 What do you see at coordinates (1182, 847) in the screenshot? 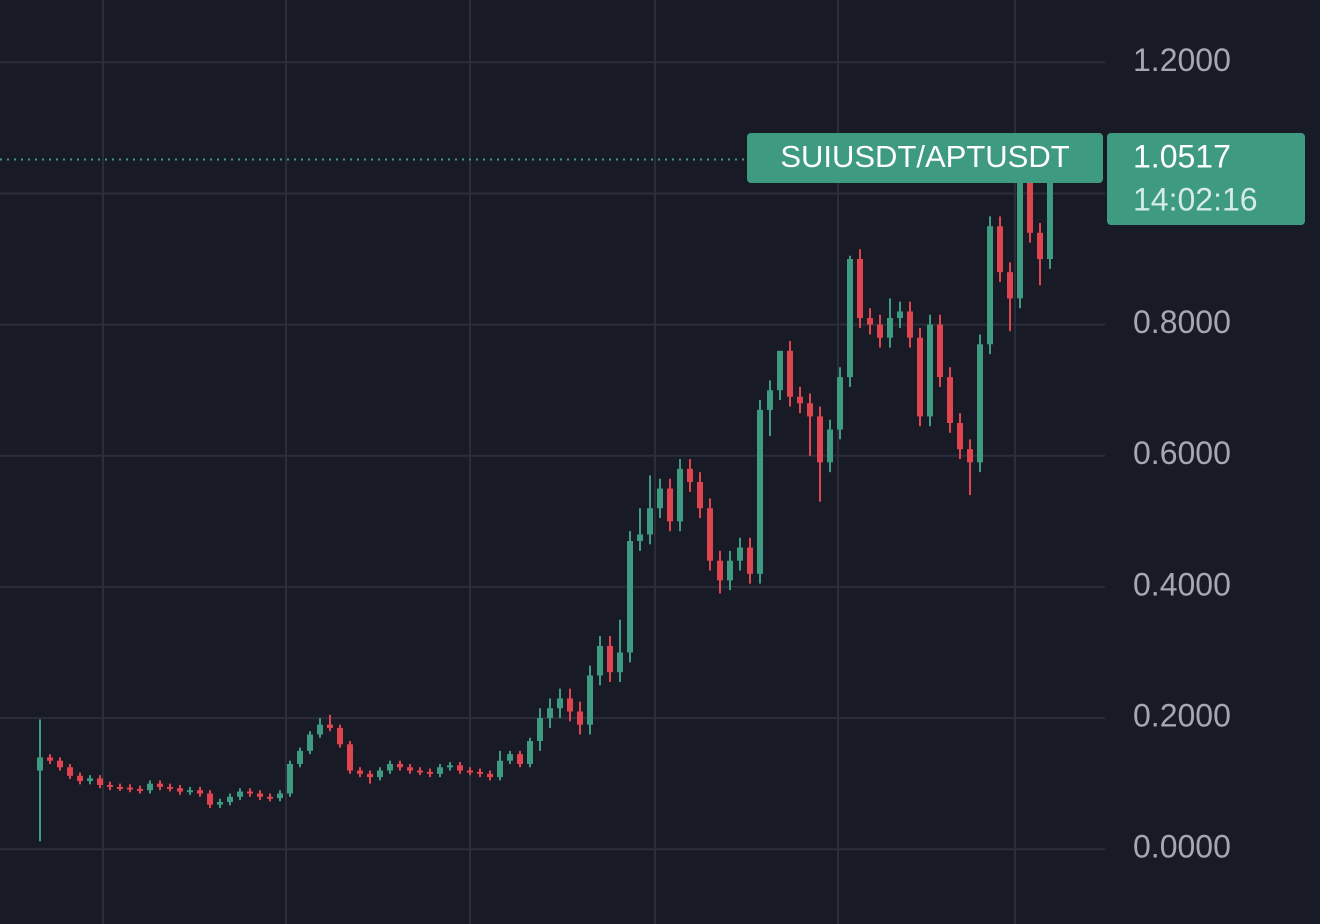
I see `y-tick-label: 0.0000` at bounding box center [1182, 847].